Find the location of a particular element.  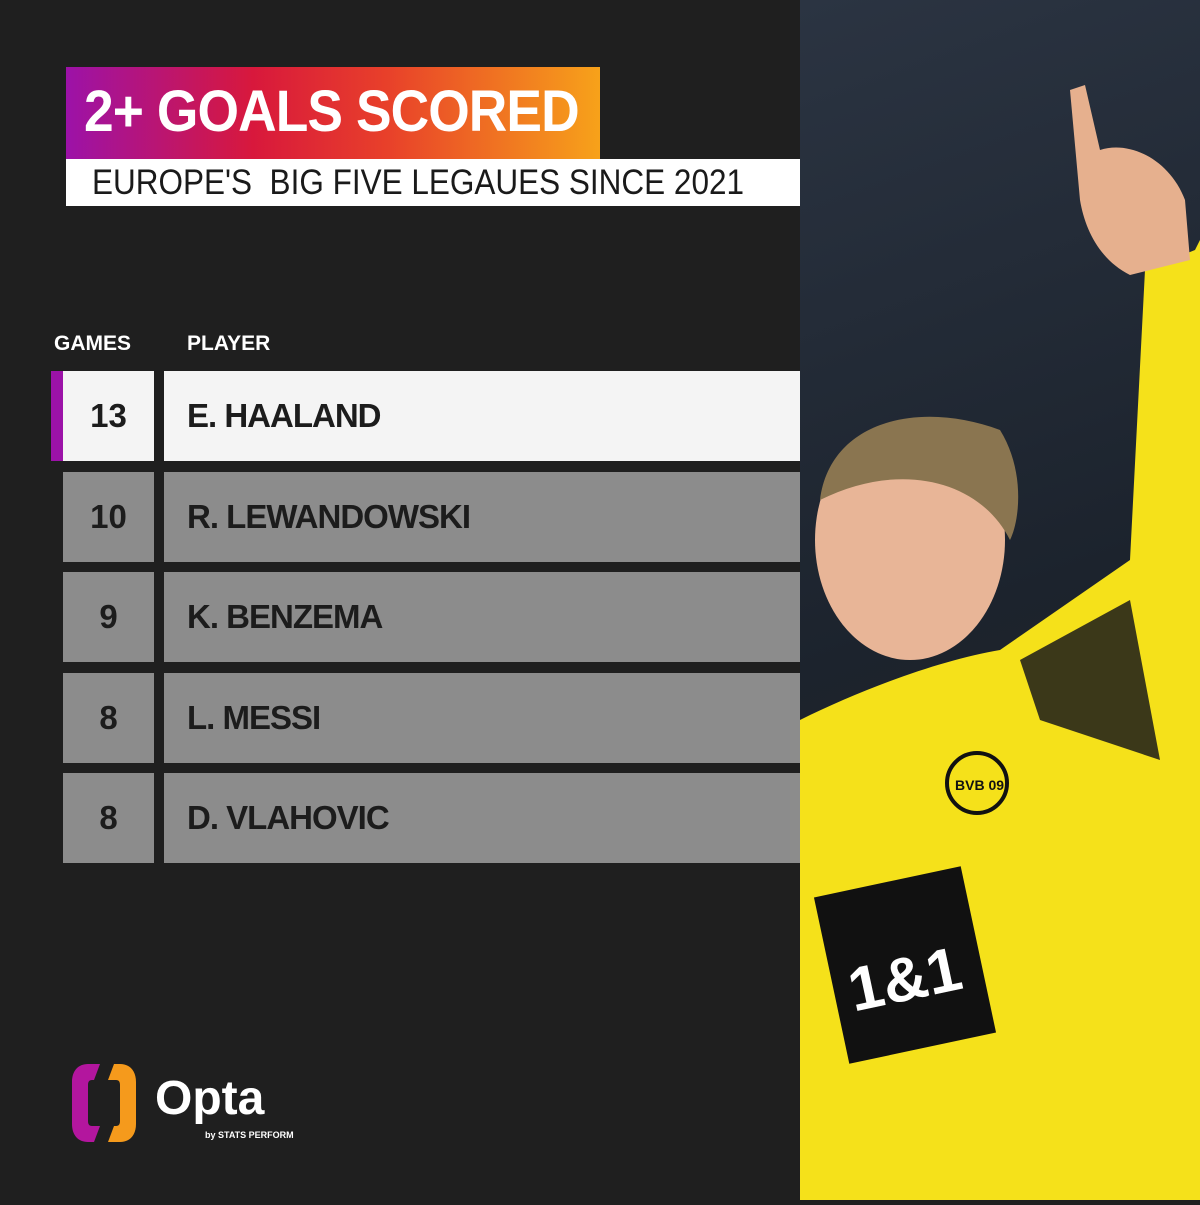

player-cell: D. VLAHOVIC is located at coordinates (482, 818).